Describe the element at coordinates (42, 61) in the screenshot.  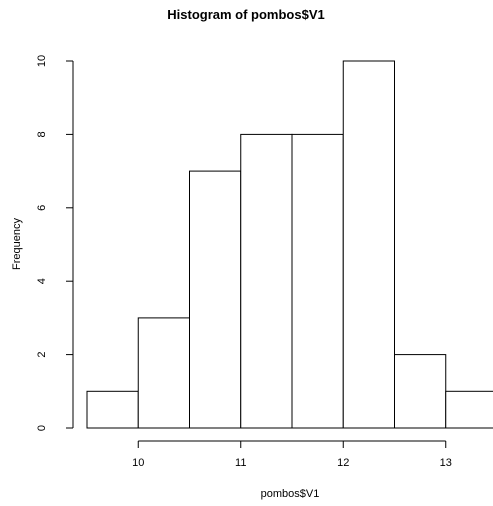
I see `y-tick-label: 10` at that location.